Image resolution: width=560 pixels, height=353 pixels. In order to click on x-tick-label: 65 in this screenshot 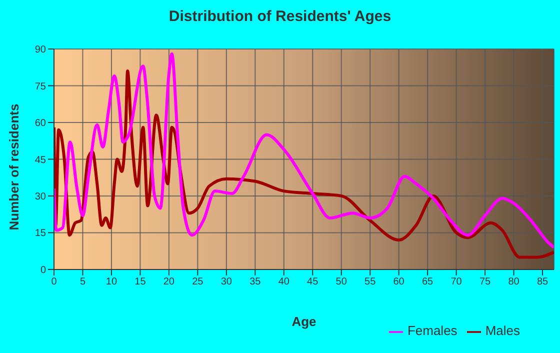, I will do `click(428, 282)`.